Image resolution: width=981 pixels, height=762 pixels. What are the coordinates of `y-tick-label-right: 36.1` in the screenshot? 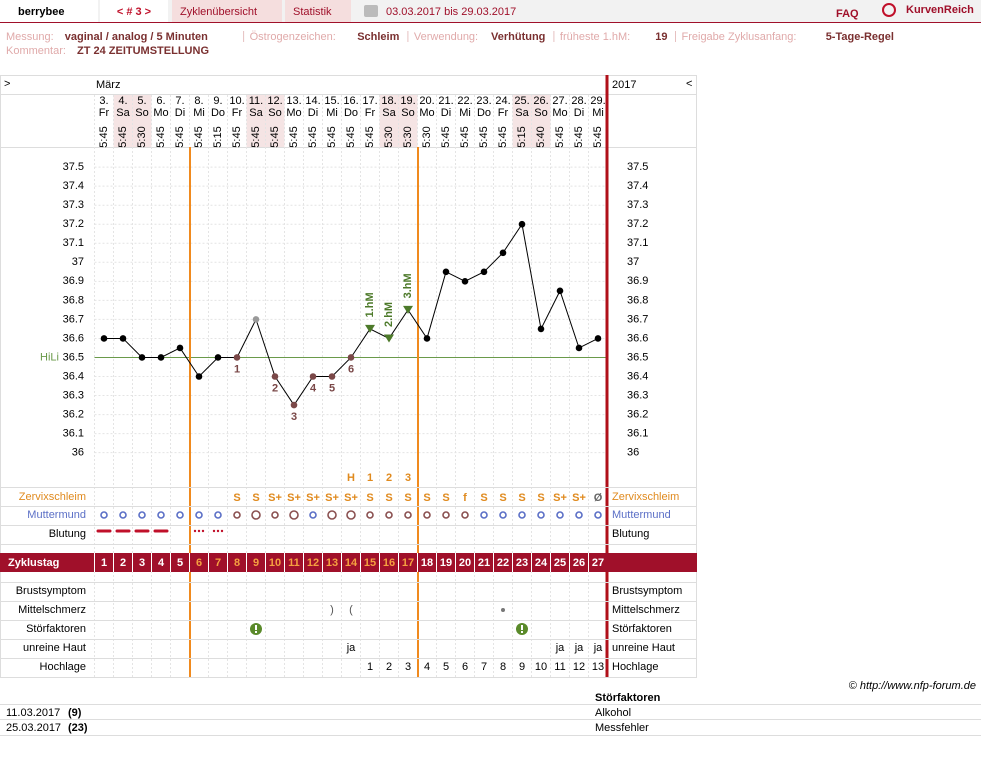 It's located at (637, 434).